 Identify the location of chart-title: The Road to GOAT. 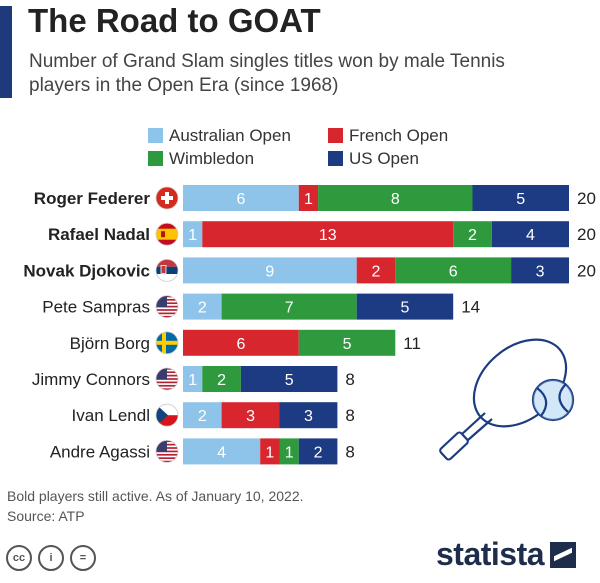
(174, 20).